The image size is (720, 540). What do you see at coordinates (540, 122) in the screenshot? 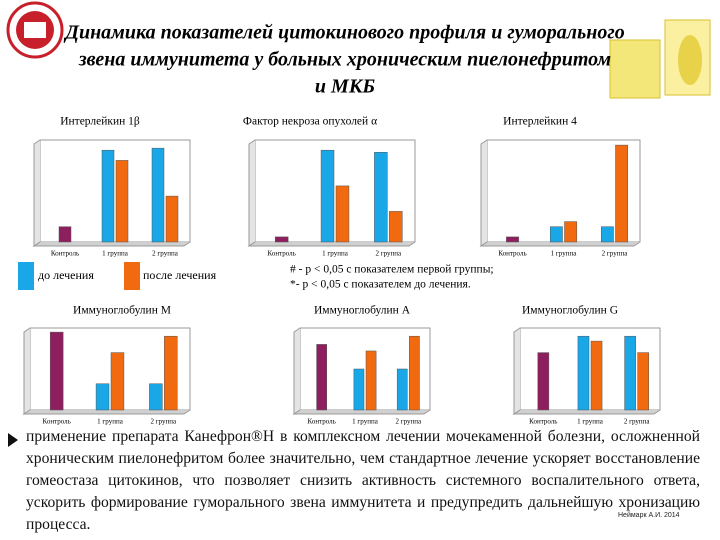
I see `chart-title: Интерлейкин 4` at bounding box center [540, 122].